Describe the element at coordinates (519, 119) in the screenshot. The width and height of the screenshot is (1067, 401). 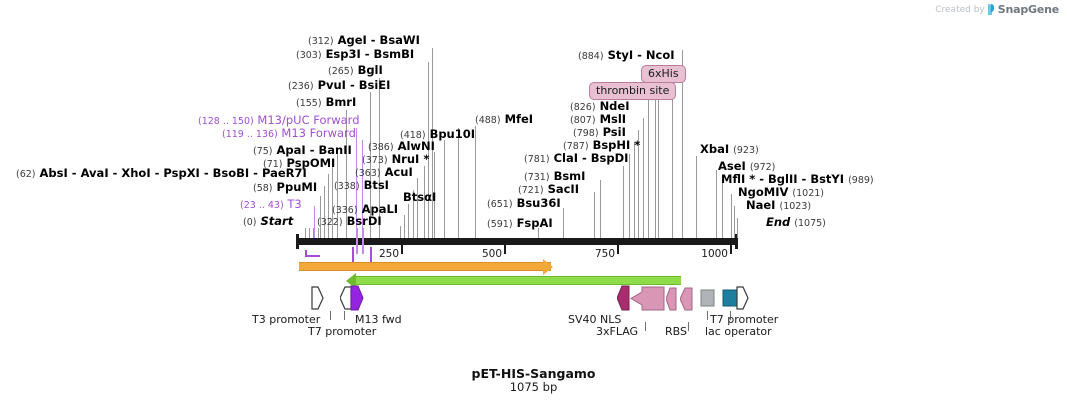
I see `enzyme-names: MfeI` at that location.